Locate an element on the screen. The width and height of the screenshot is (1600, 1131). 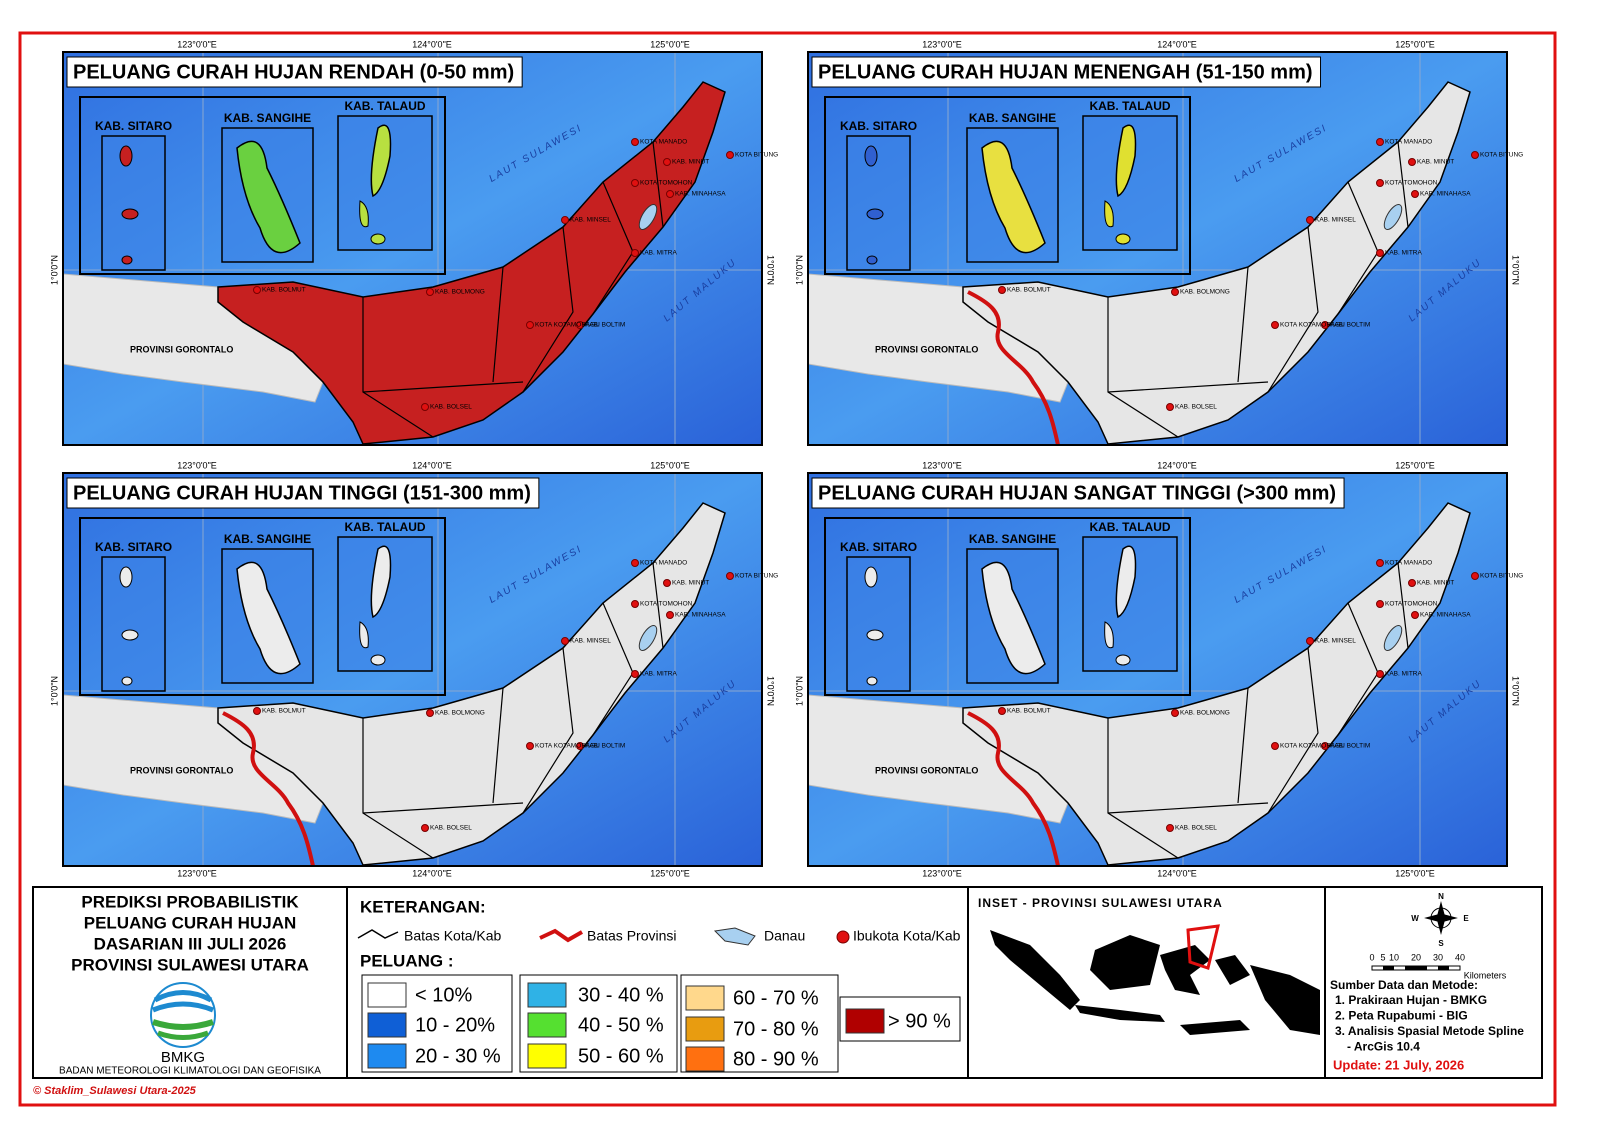
place-label: KOTA BITUNG is located at coordinates (1501, 576).